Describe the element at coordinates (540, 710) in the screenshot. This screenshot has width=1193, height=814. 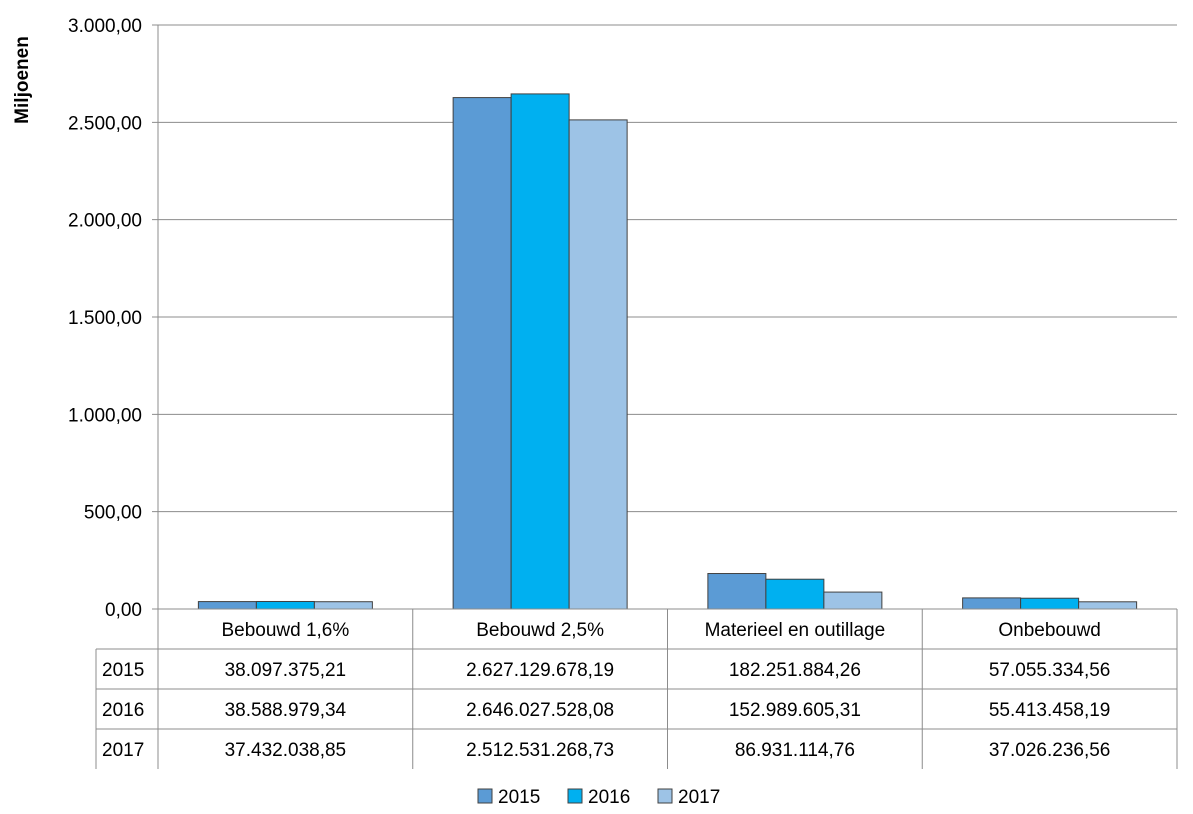
I see `table-cell: 2.646.027.528,08` at that location.